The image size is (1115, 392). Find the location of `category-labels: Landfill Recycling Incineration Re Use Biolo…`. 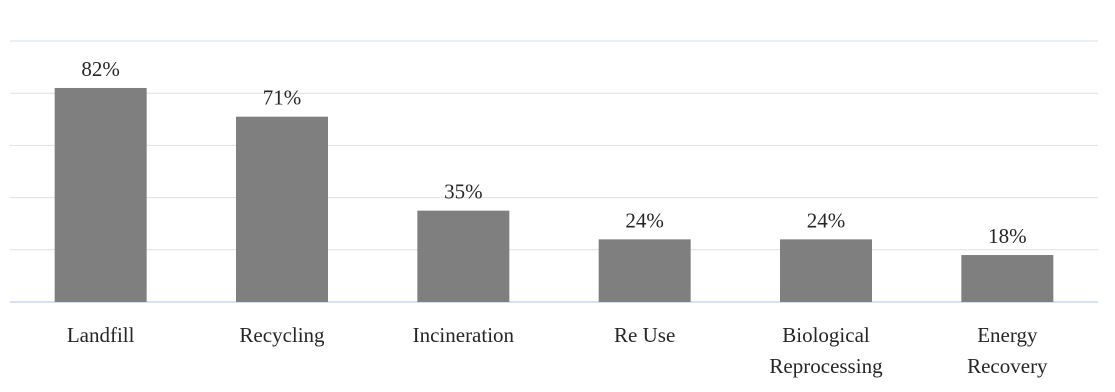

category-labels: Landfill Recycling Incineration Re Use Biolo… is located at coordinates (557, 350).